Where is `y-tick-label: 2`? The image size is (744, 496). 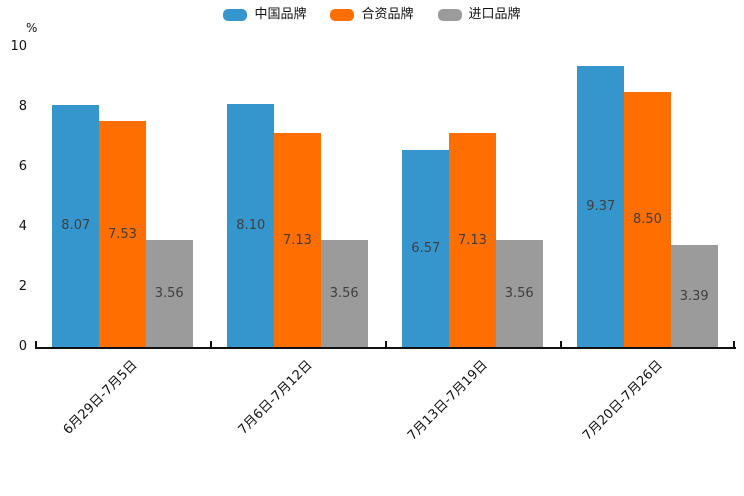
y-tick-label: 2 is located at coordinates (22, 286).